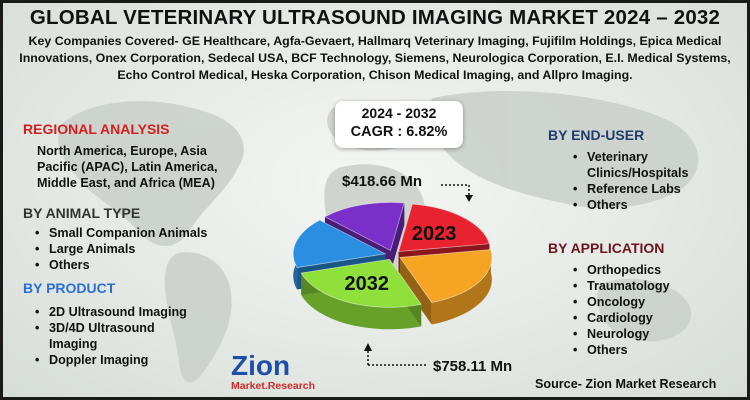 Image resolution: width=750 pixels, height=400 pixels. Describe the element at coordinates (96, 129) in the screenshot. I see `regional-analysis-heading: REGIONAL ANALYSIS` at that location.